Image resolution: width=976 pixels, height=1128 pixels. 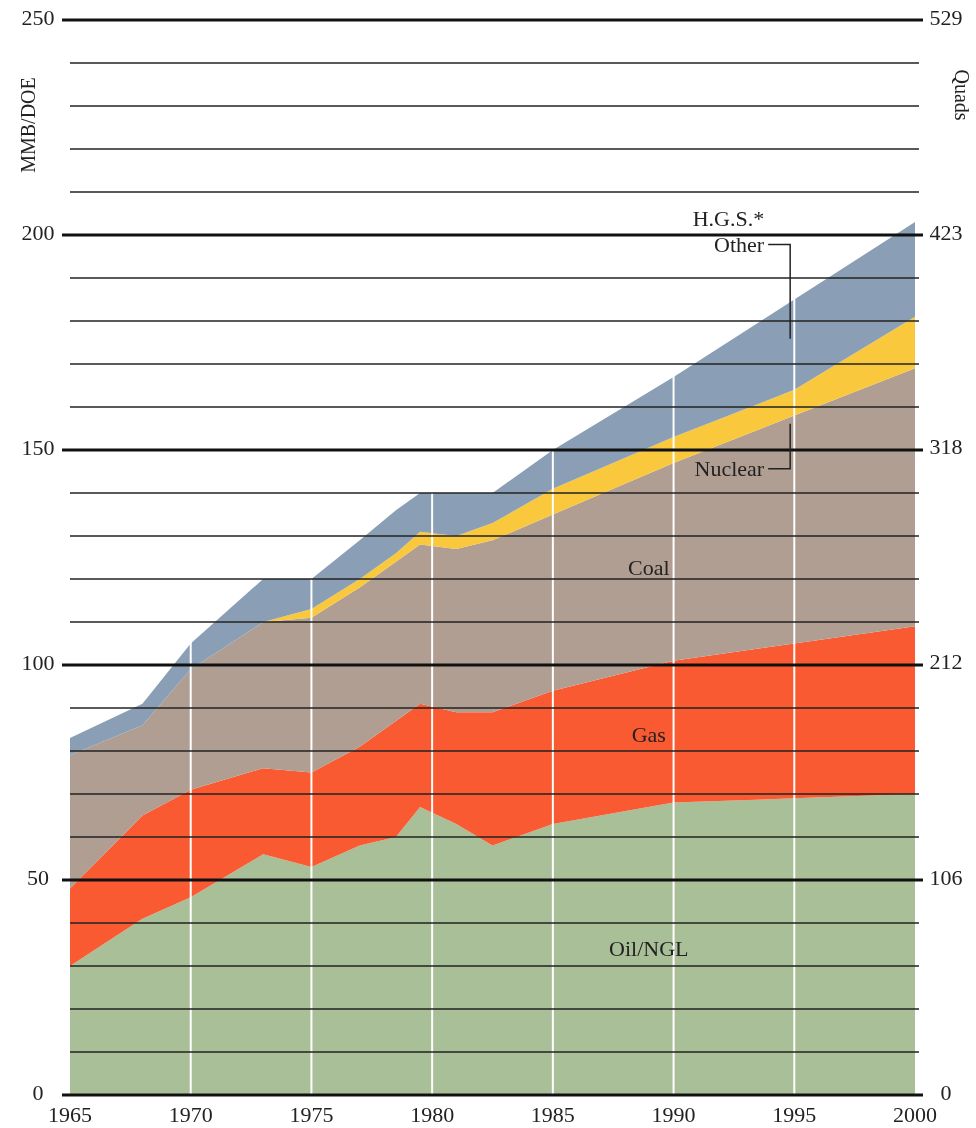 I want to click on y2-tick-label: 212, so click(x=946, y=662).